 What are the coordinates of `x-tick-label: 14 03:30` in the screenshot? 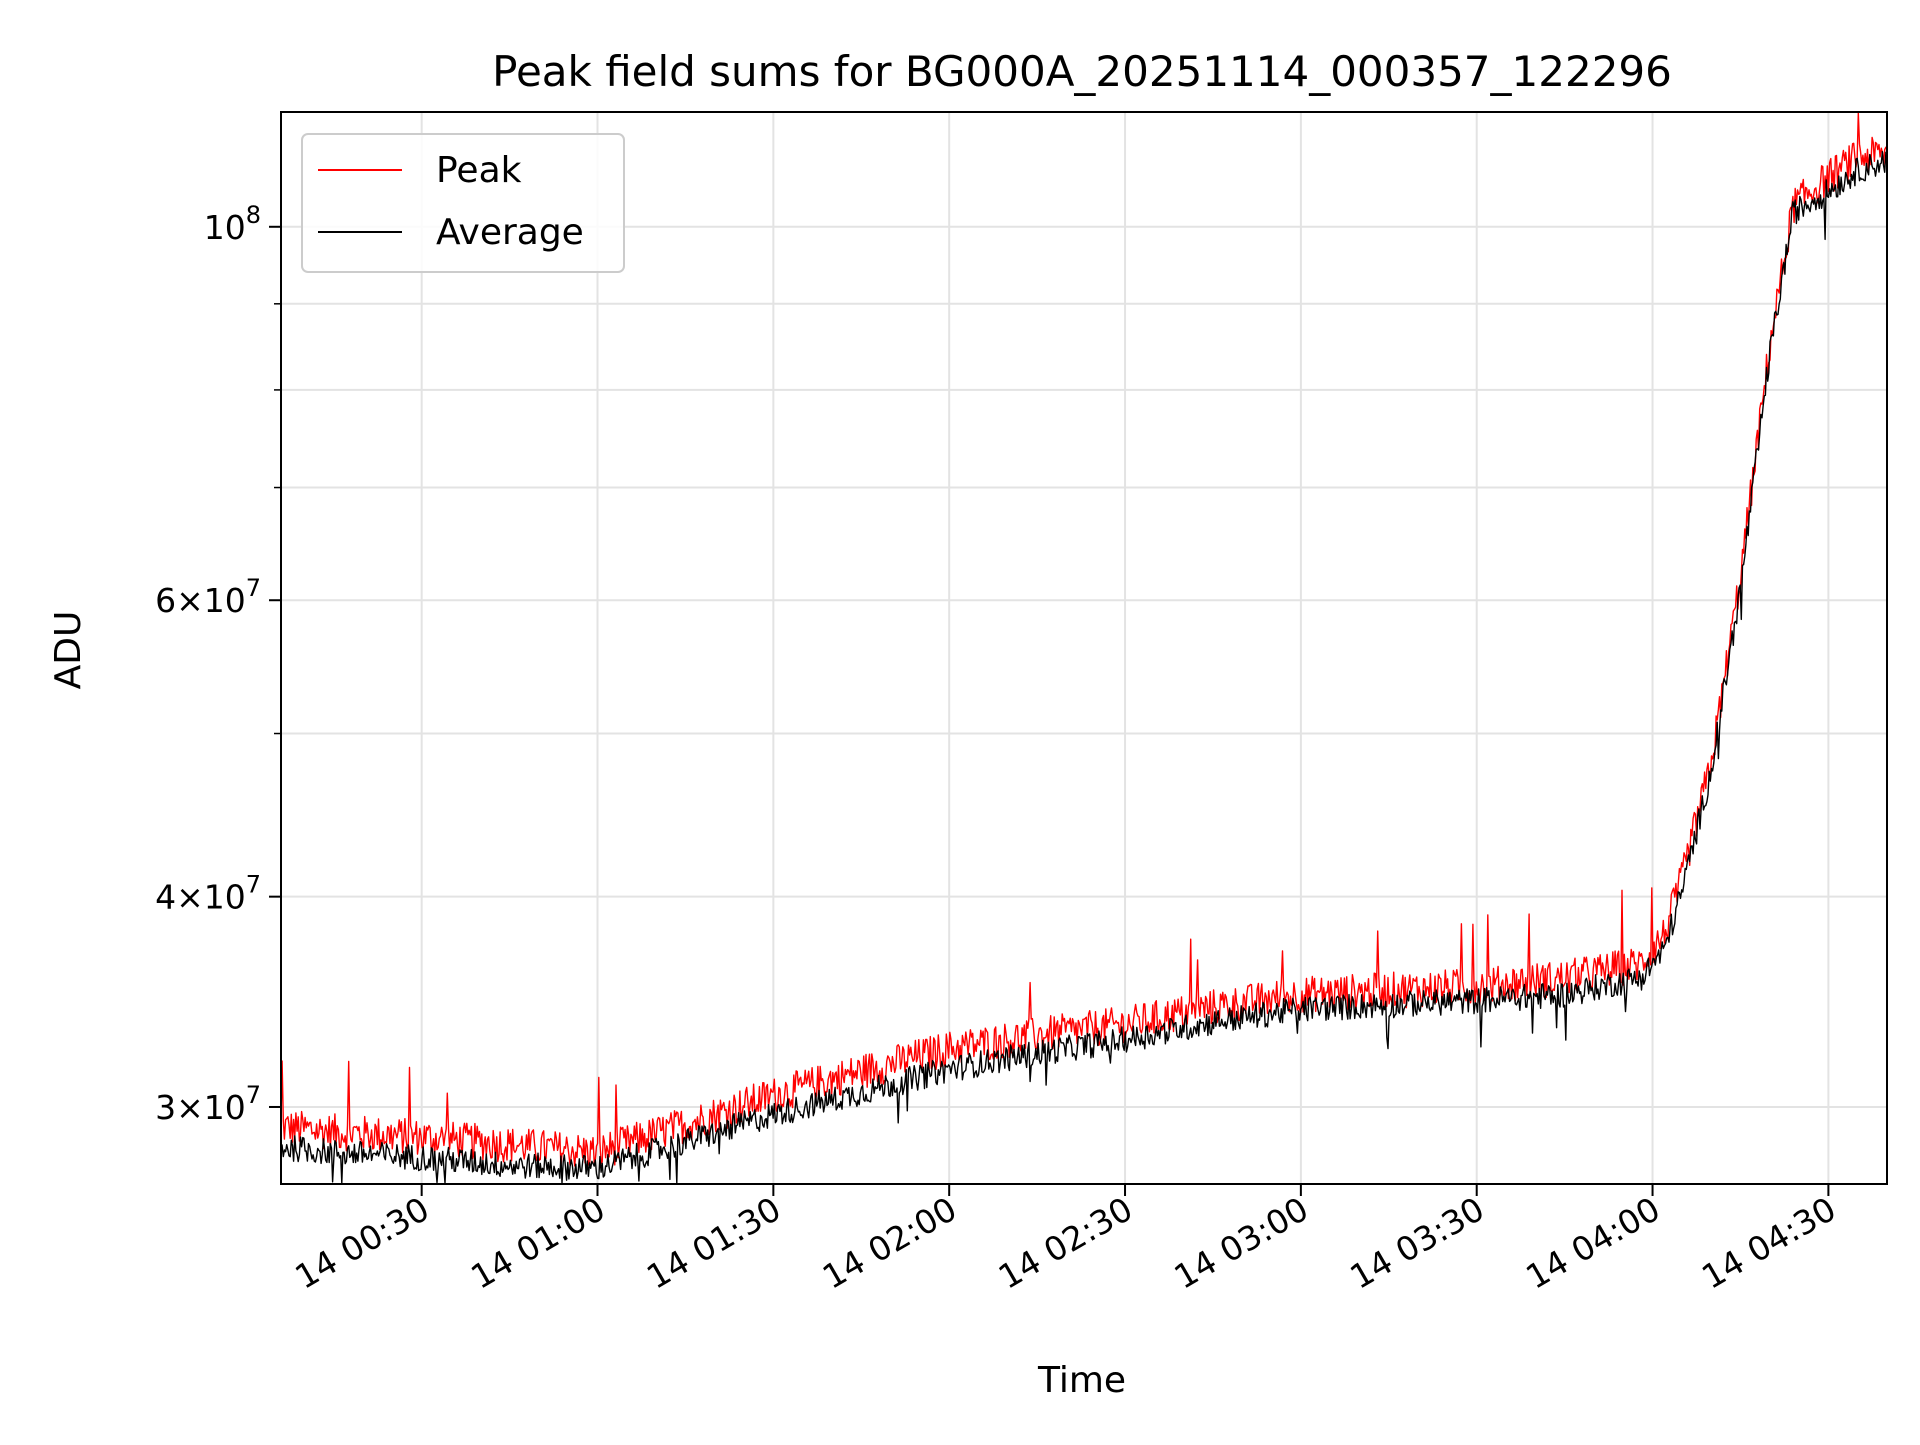 It's located at (1416, 1243).